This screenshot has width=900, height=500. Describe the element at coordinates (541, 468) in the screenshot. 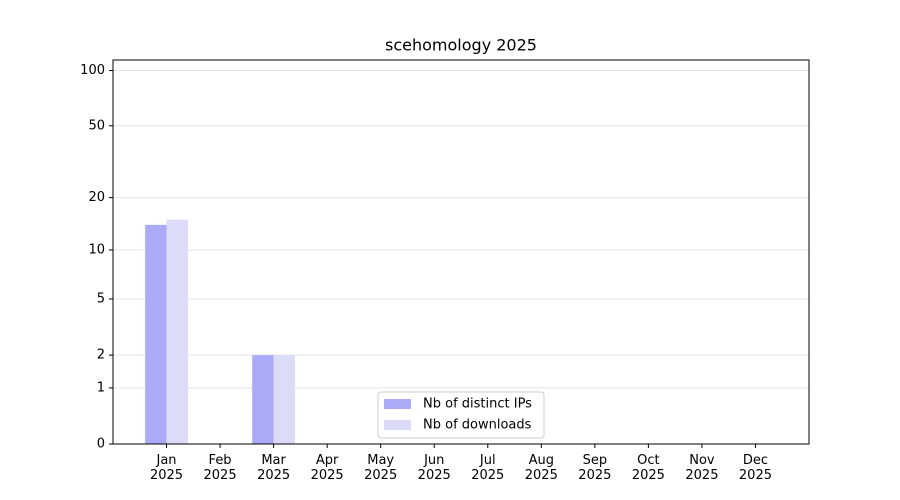

I see `x-tick-label: Aug 2025` at that location.